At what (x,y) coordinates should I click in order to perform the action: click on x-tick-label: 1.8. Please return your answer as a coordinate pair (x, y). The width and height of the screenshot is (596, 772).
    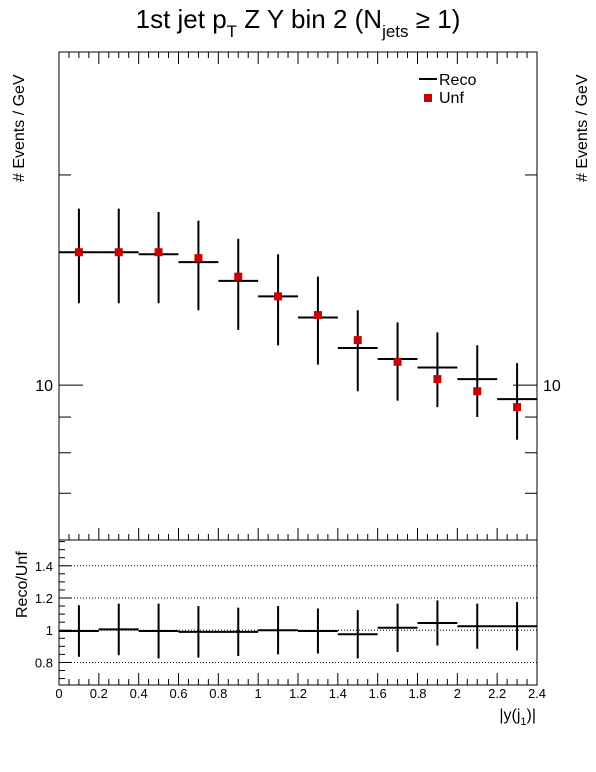
    Looking at the image, I should click on (417, 693).